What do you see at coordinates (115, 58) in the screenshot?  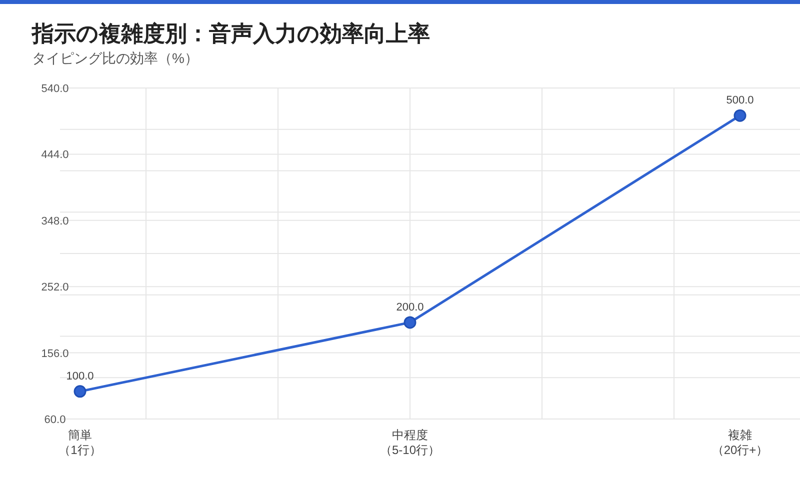 I see `chart-subtitle: タイピング比の効率（%）` at bounding box center [115, 58].